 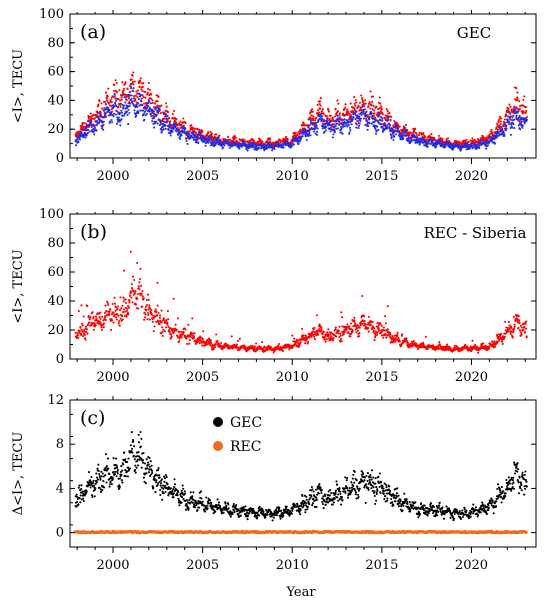 I want to click on y-tick-label: 0, so click(x=60, y=158).